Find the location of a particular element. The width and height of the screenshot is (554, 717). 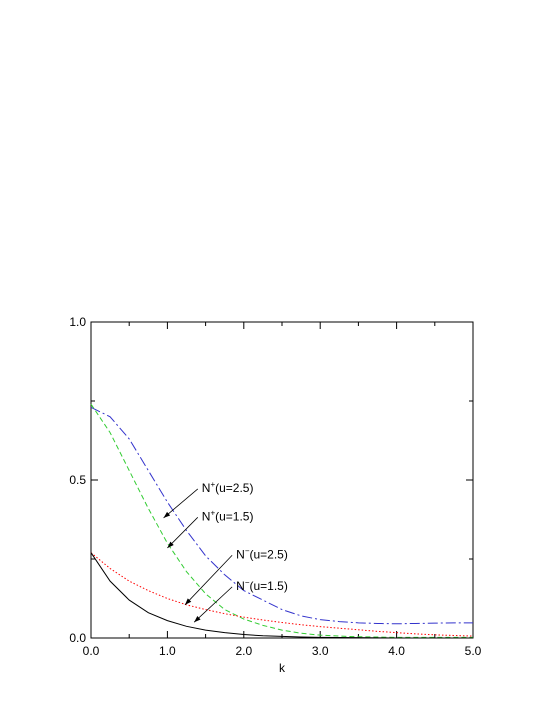

annotation-label-3: N−(u=1.5) is located at coordinates (262, 585).